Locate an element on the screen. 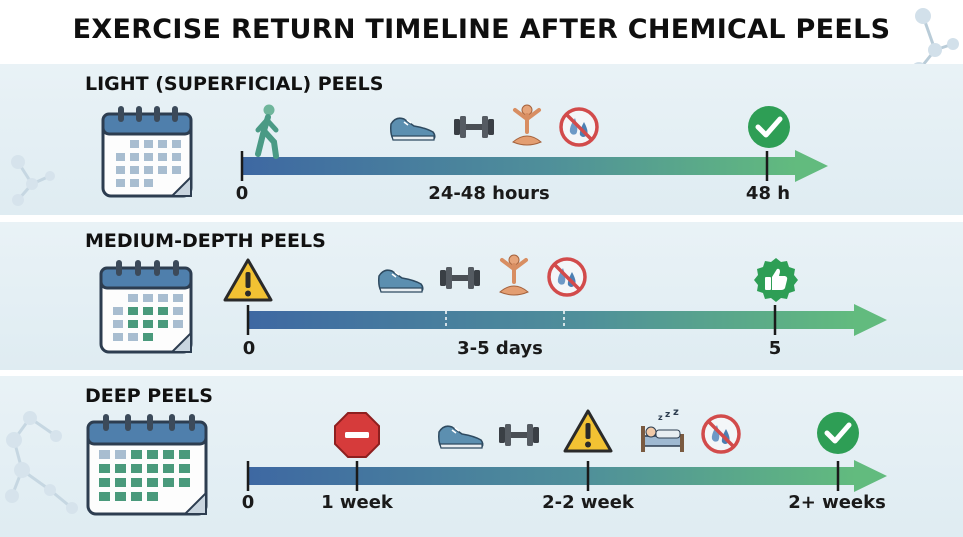  tick-label-end: 48 h is located at coordinates (768, 193).